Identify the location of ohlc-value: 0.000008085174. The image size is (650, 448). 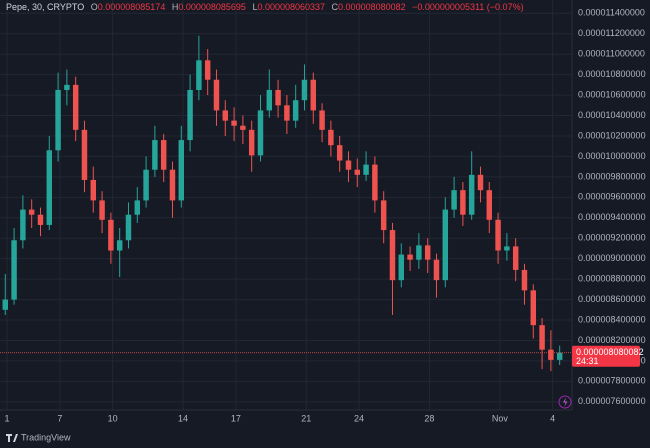
(132, 7).